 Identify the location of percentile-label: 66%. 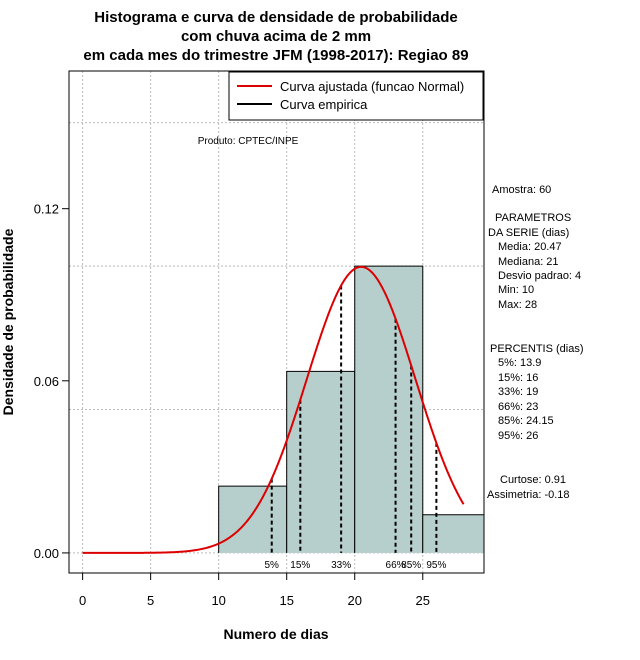
(396, 565).